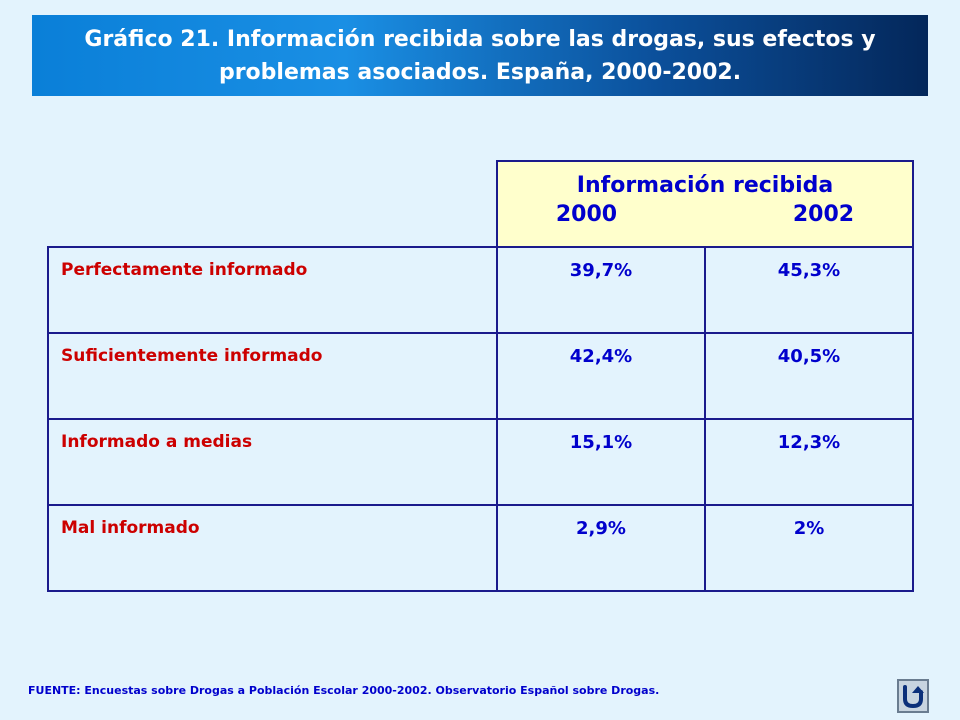 This screenshot has width=960, height=720. What do you see at coordinates (823, 214) in the screenshot?
I see `year-header-2002: 2002` at bounding box center [823, 214].